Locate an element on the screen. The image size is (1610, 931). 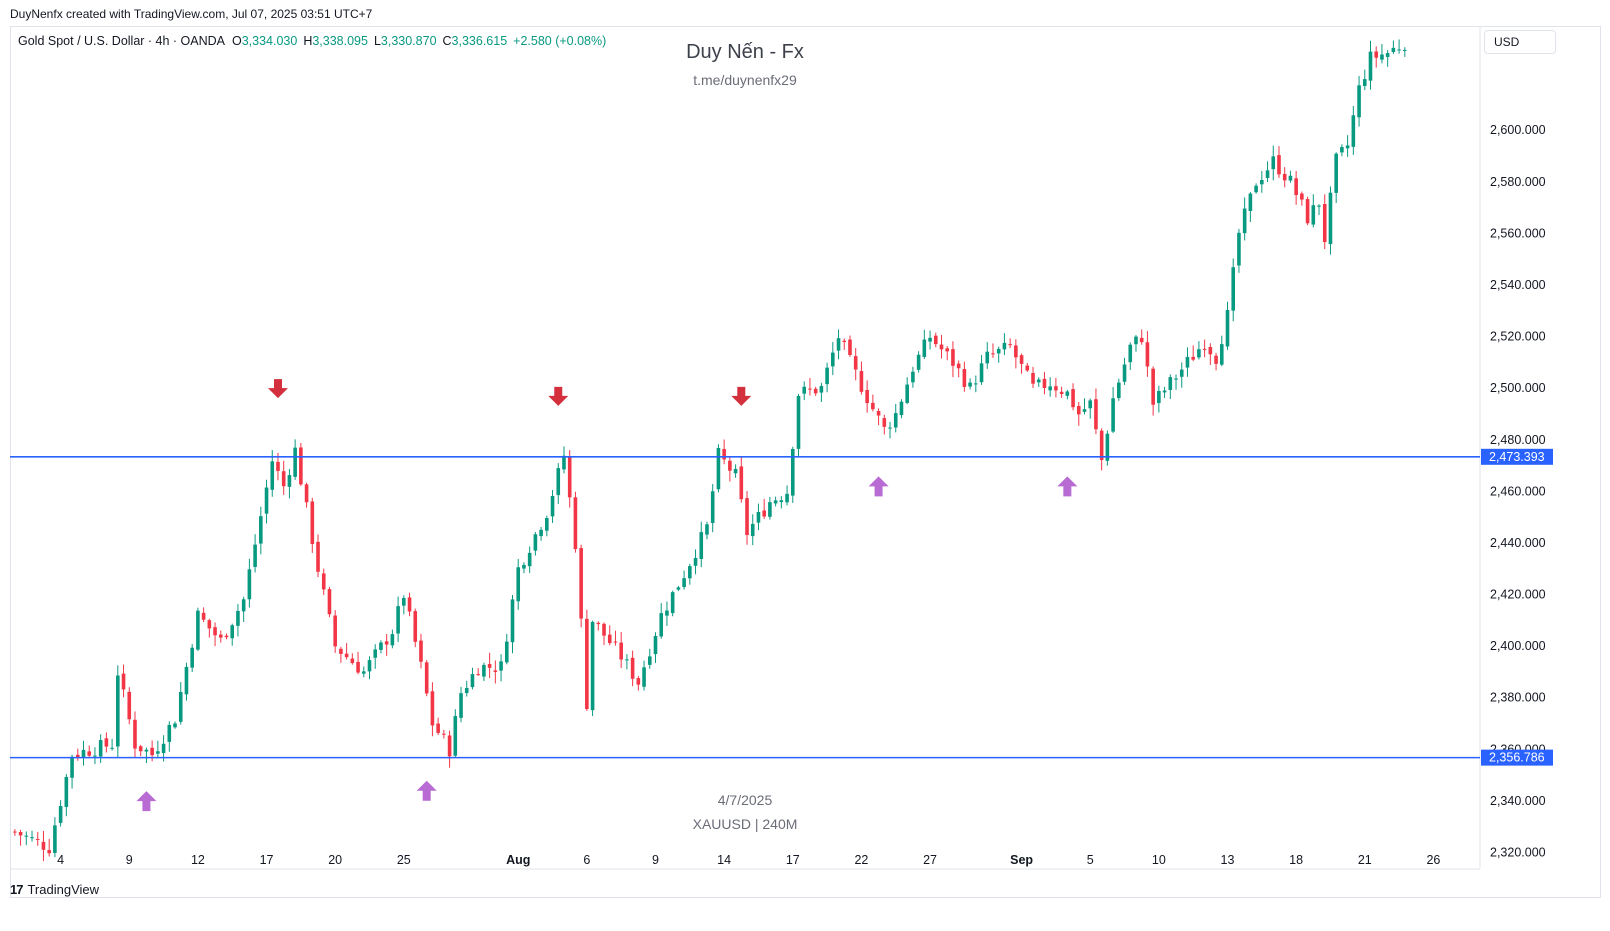
time-tick-label: 17 is located at coordinates (793, 860).